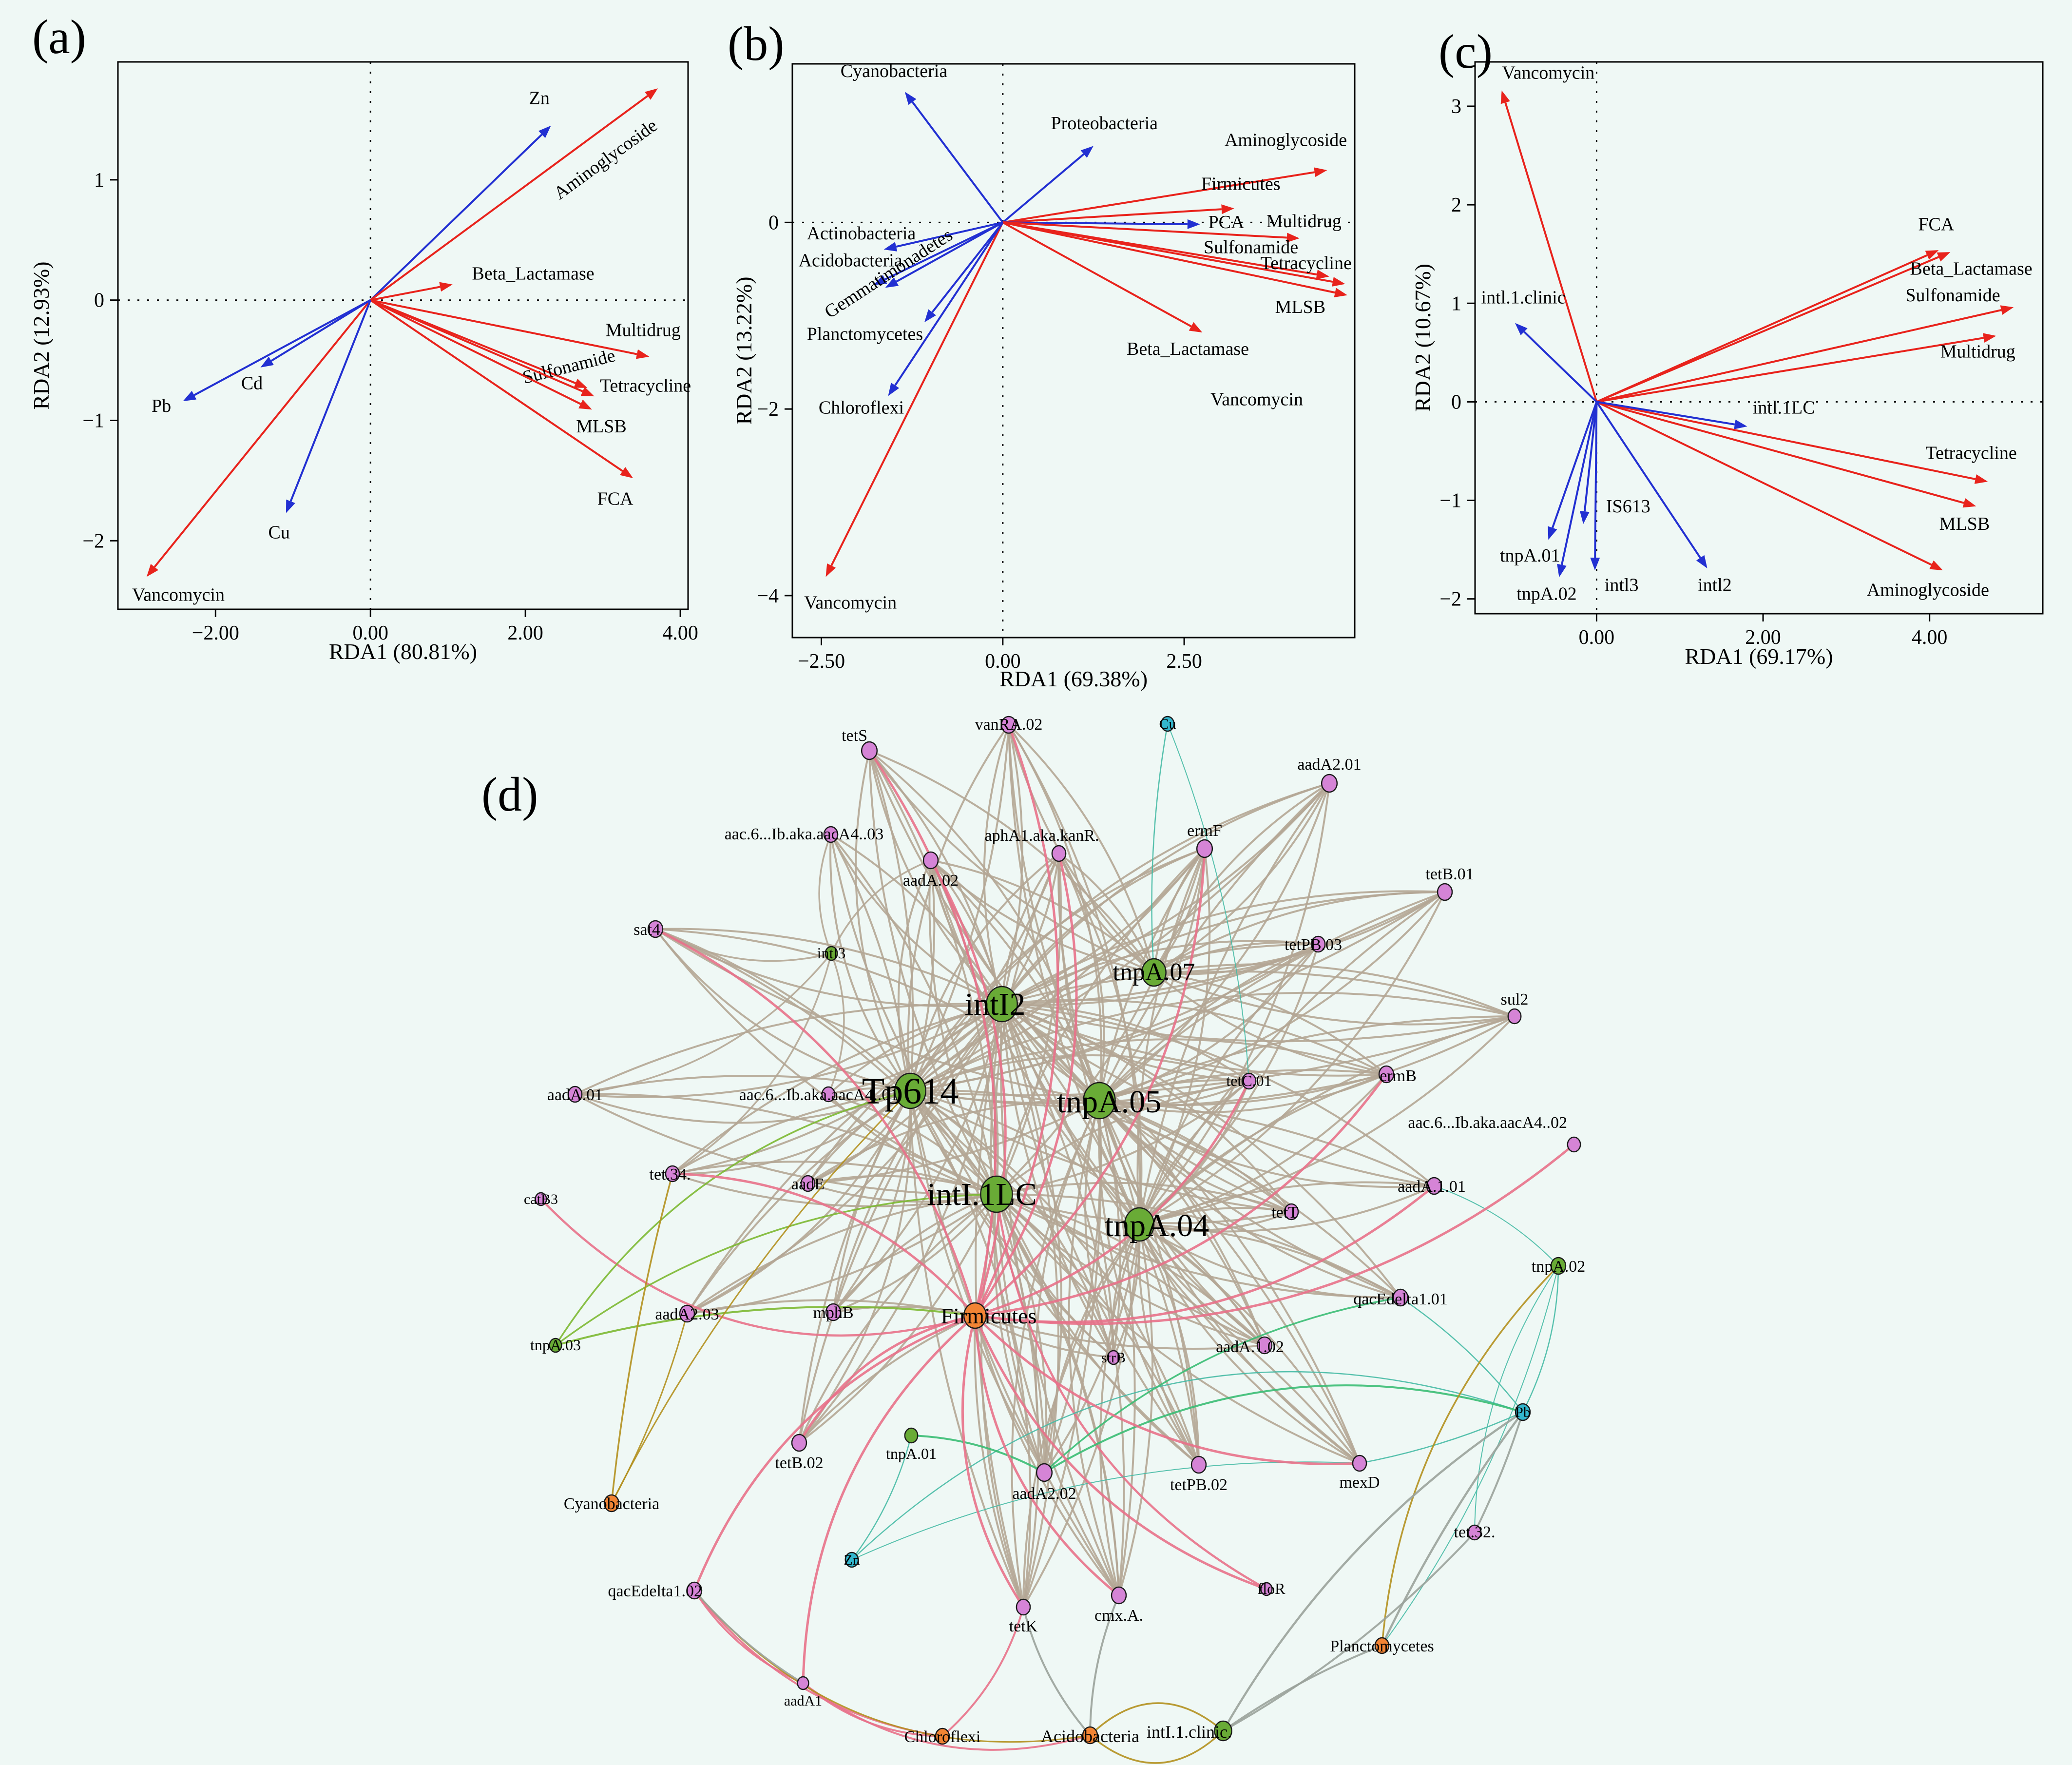 This screenshot has height=1765, width=2072. Describe the element at coordinates (1359, 1483) in the screenshot. I see `network-node-label-mexD: mexD` at that location.